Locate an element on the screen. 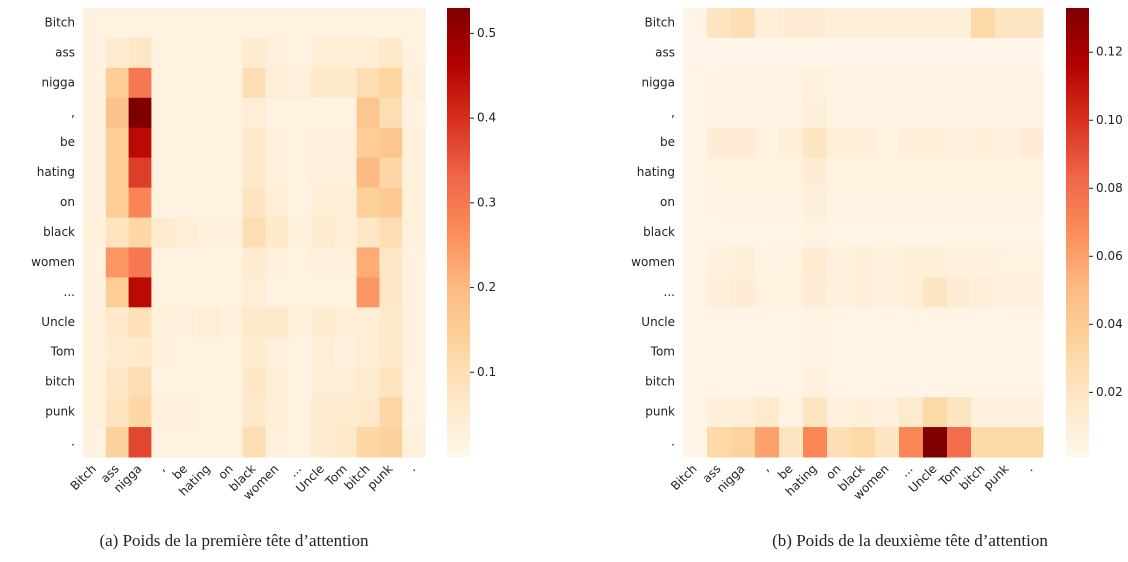 The height and width of the screenshot is (562, 1128). y-tick-label: Uncle is located at coordinates (58, 322).